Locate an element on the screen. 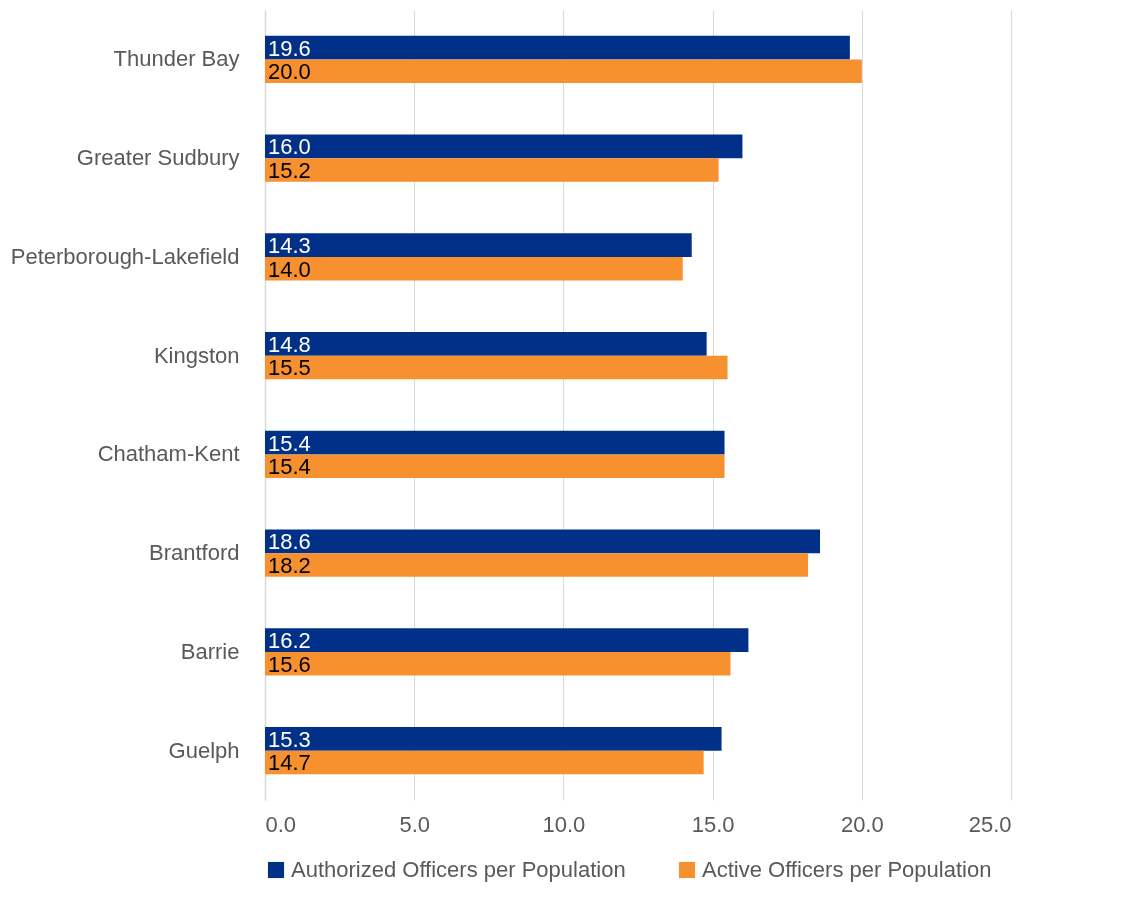  data-label: 14.0 is located at coordinates (289, 269).